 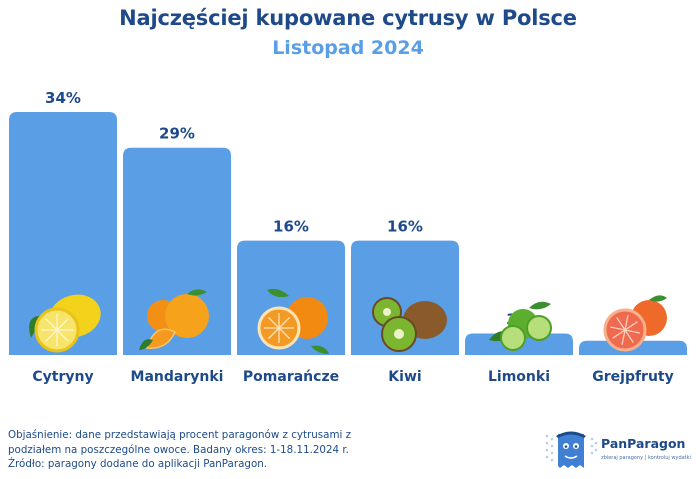 I want to click on value-label-pomarancze: 16%, so click(x=291, y=227).